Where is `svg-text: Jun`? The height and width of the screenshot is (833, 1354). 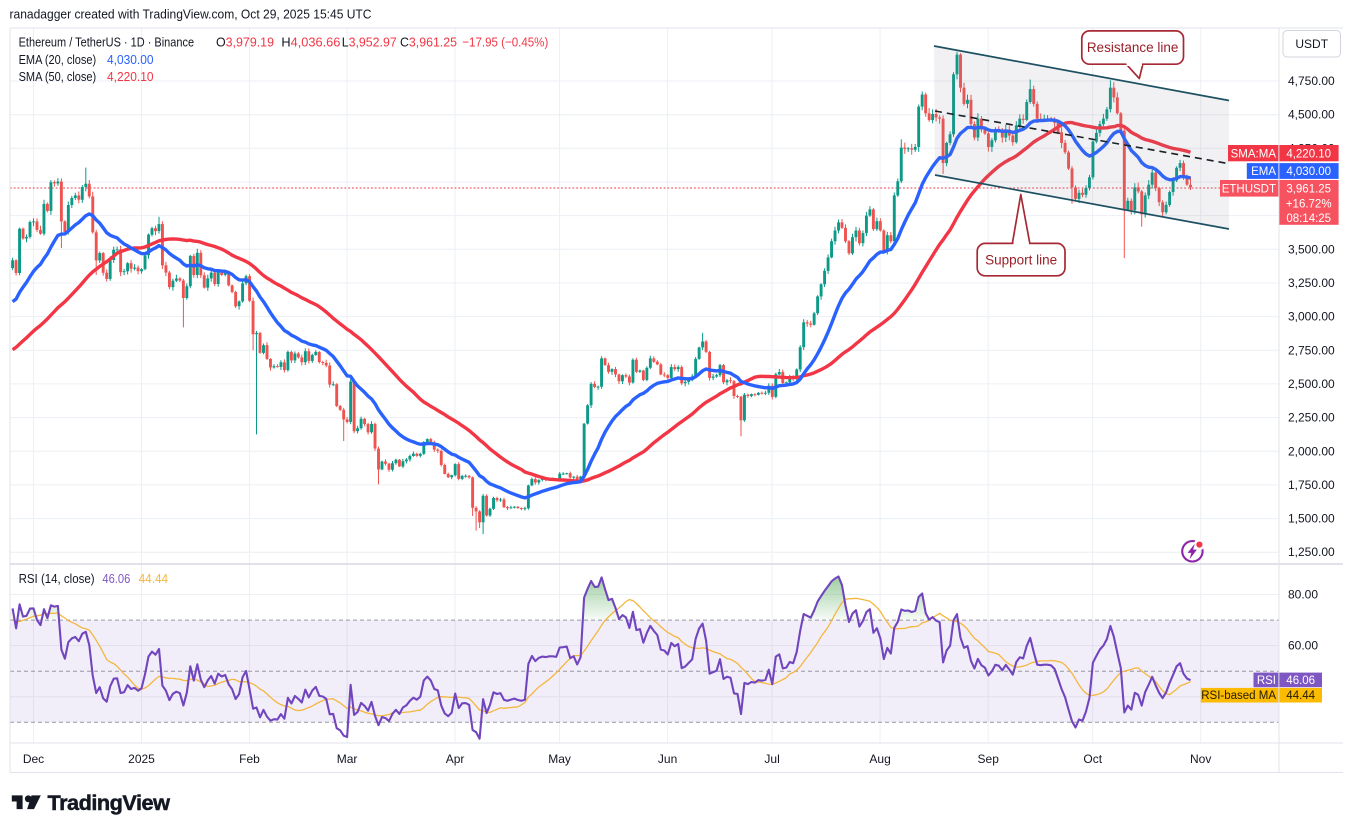
svg-text: Jun is located at coordinates (667, 759).